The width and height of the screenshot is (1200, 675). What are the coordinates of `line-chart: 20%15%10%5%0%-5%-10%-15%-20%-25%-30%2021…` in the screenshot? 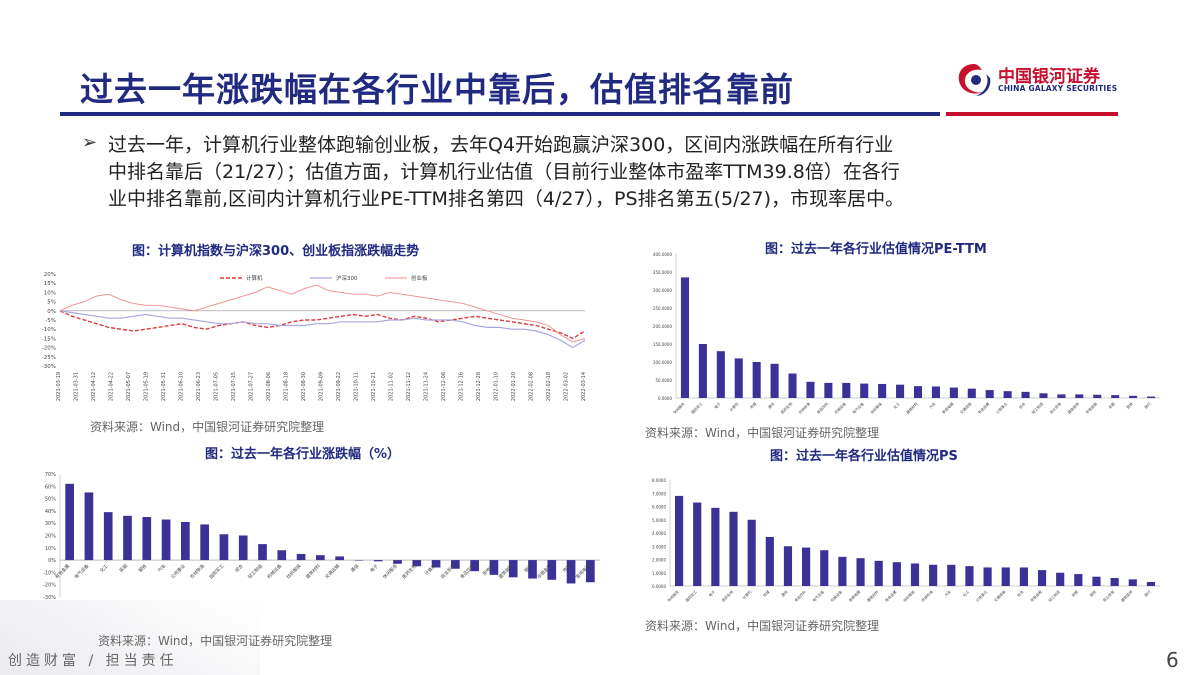 It's located at (314, 336).